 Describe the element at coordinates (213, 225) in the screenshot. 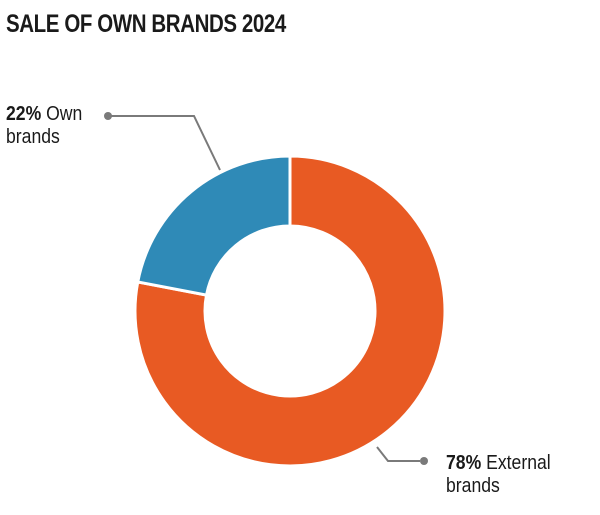

I see `slice-own-brands` at that location.